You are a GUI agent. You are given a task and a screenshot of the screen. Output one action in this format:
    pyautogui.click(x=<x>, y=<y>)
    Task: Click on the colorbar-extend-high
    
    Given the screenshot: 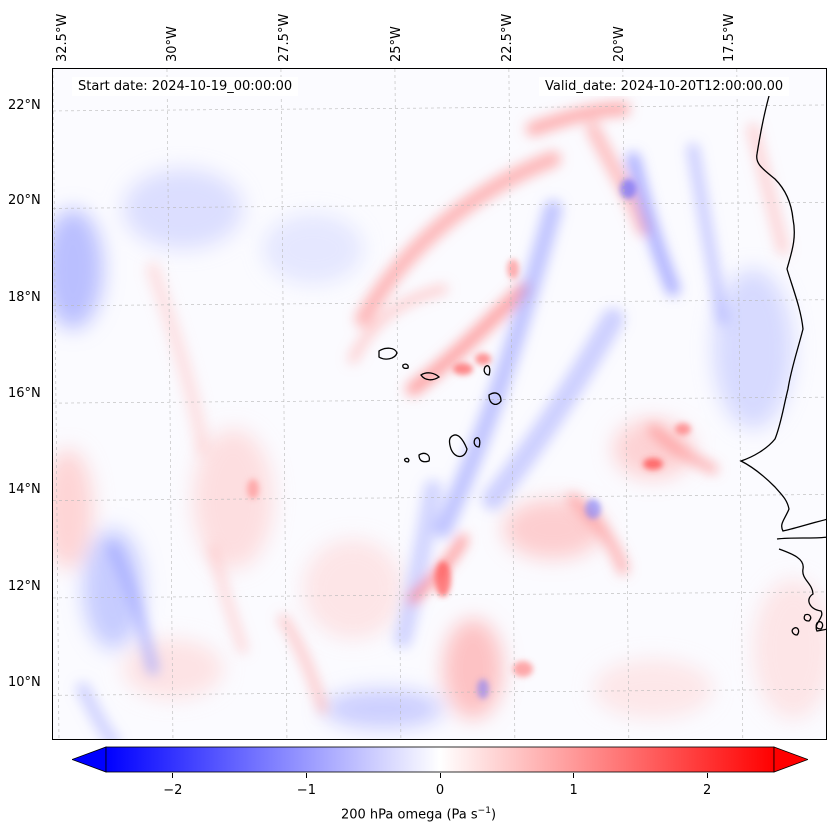 What is the action you would take?
    pyautogui.click(x=791, y=759)
    